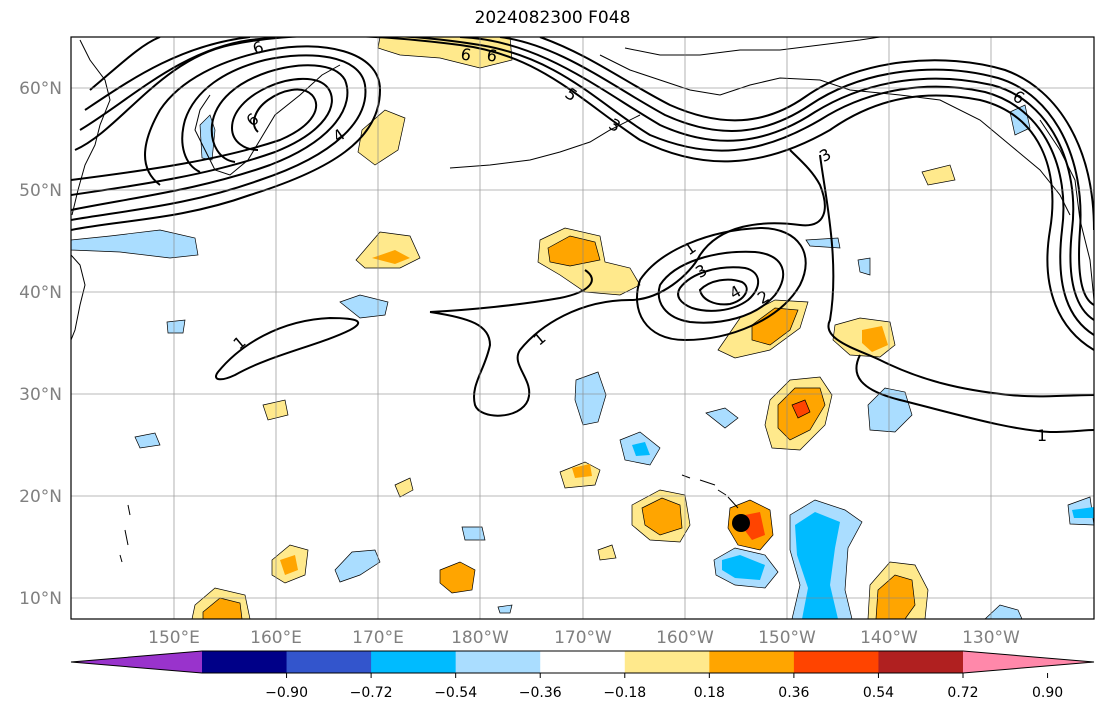 This screenshot has height=712, width=1105. I want to click on lat-label: 30°N, so click(40, 395).